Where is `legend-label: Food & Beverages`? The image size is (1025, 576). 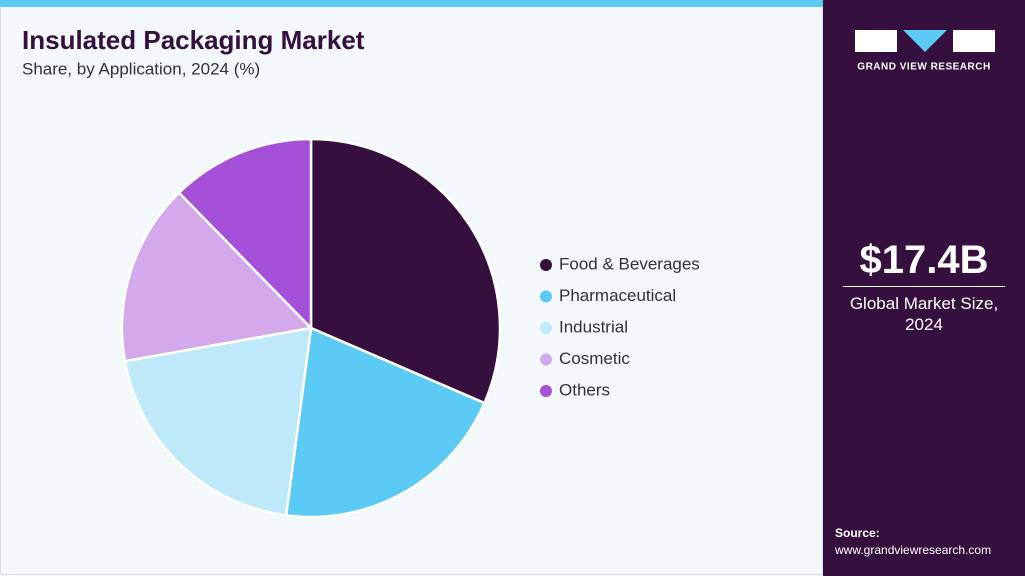
legend-label: Food & Beverages is located at coordinates (629, 263).